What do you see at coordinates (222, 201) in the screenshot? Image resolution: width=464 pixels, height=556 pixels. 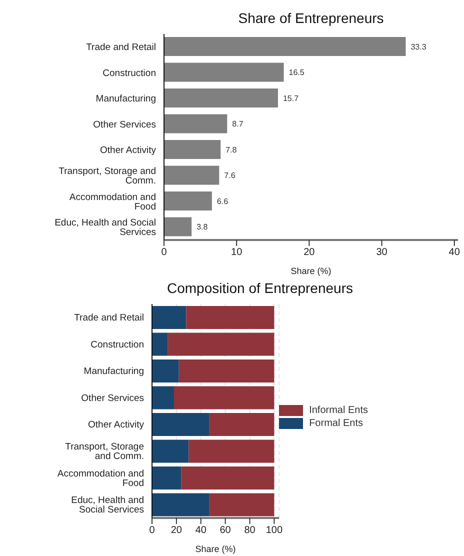 I see `data-label: 6.6` at bounding box center [222, 201].